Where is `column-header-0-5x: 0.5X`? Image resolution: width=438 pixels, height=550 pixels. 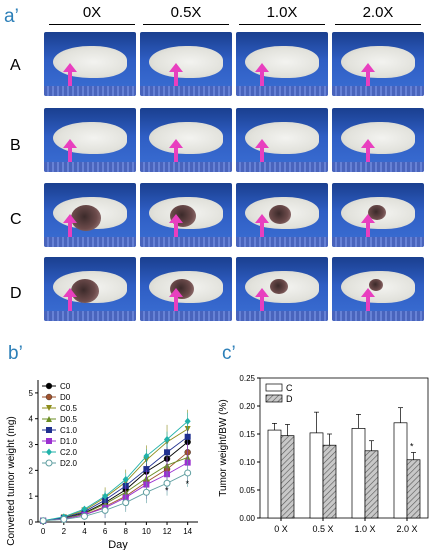
column-header-0-5x: 0.5X is located at coordinates (186, 12).